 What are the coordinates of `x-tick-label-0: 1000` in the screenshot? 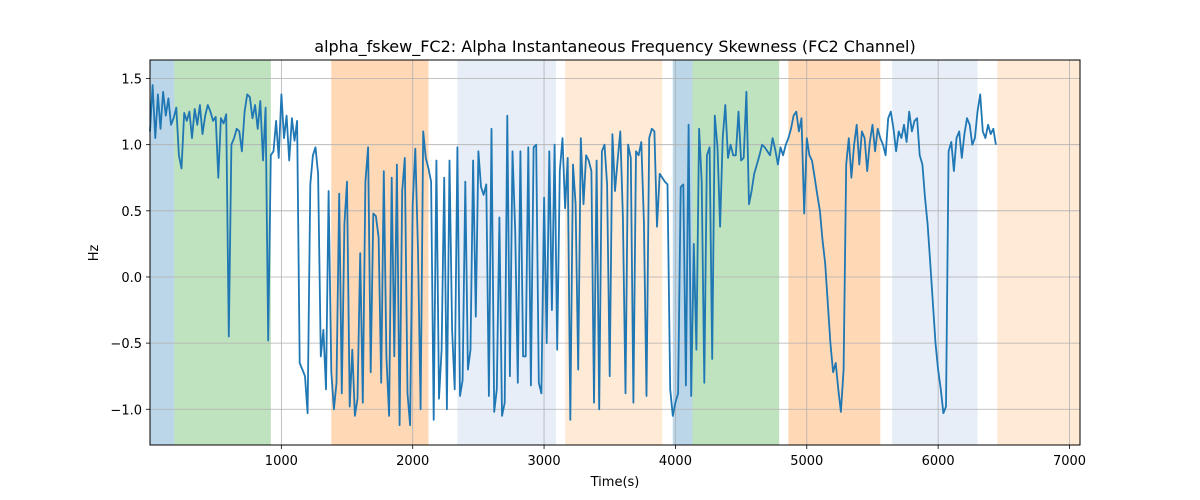 It's located at (281, 461).